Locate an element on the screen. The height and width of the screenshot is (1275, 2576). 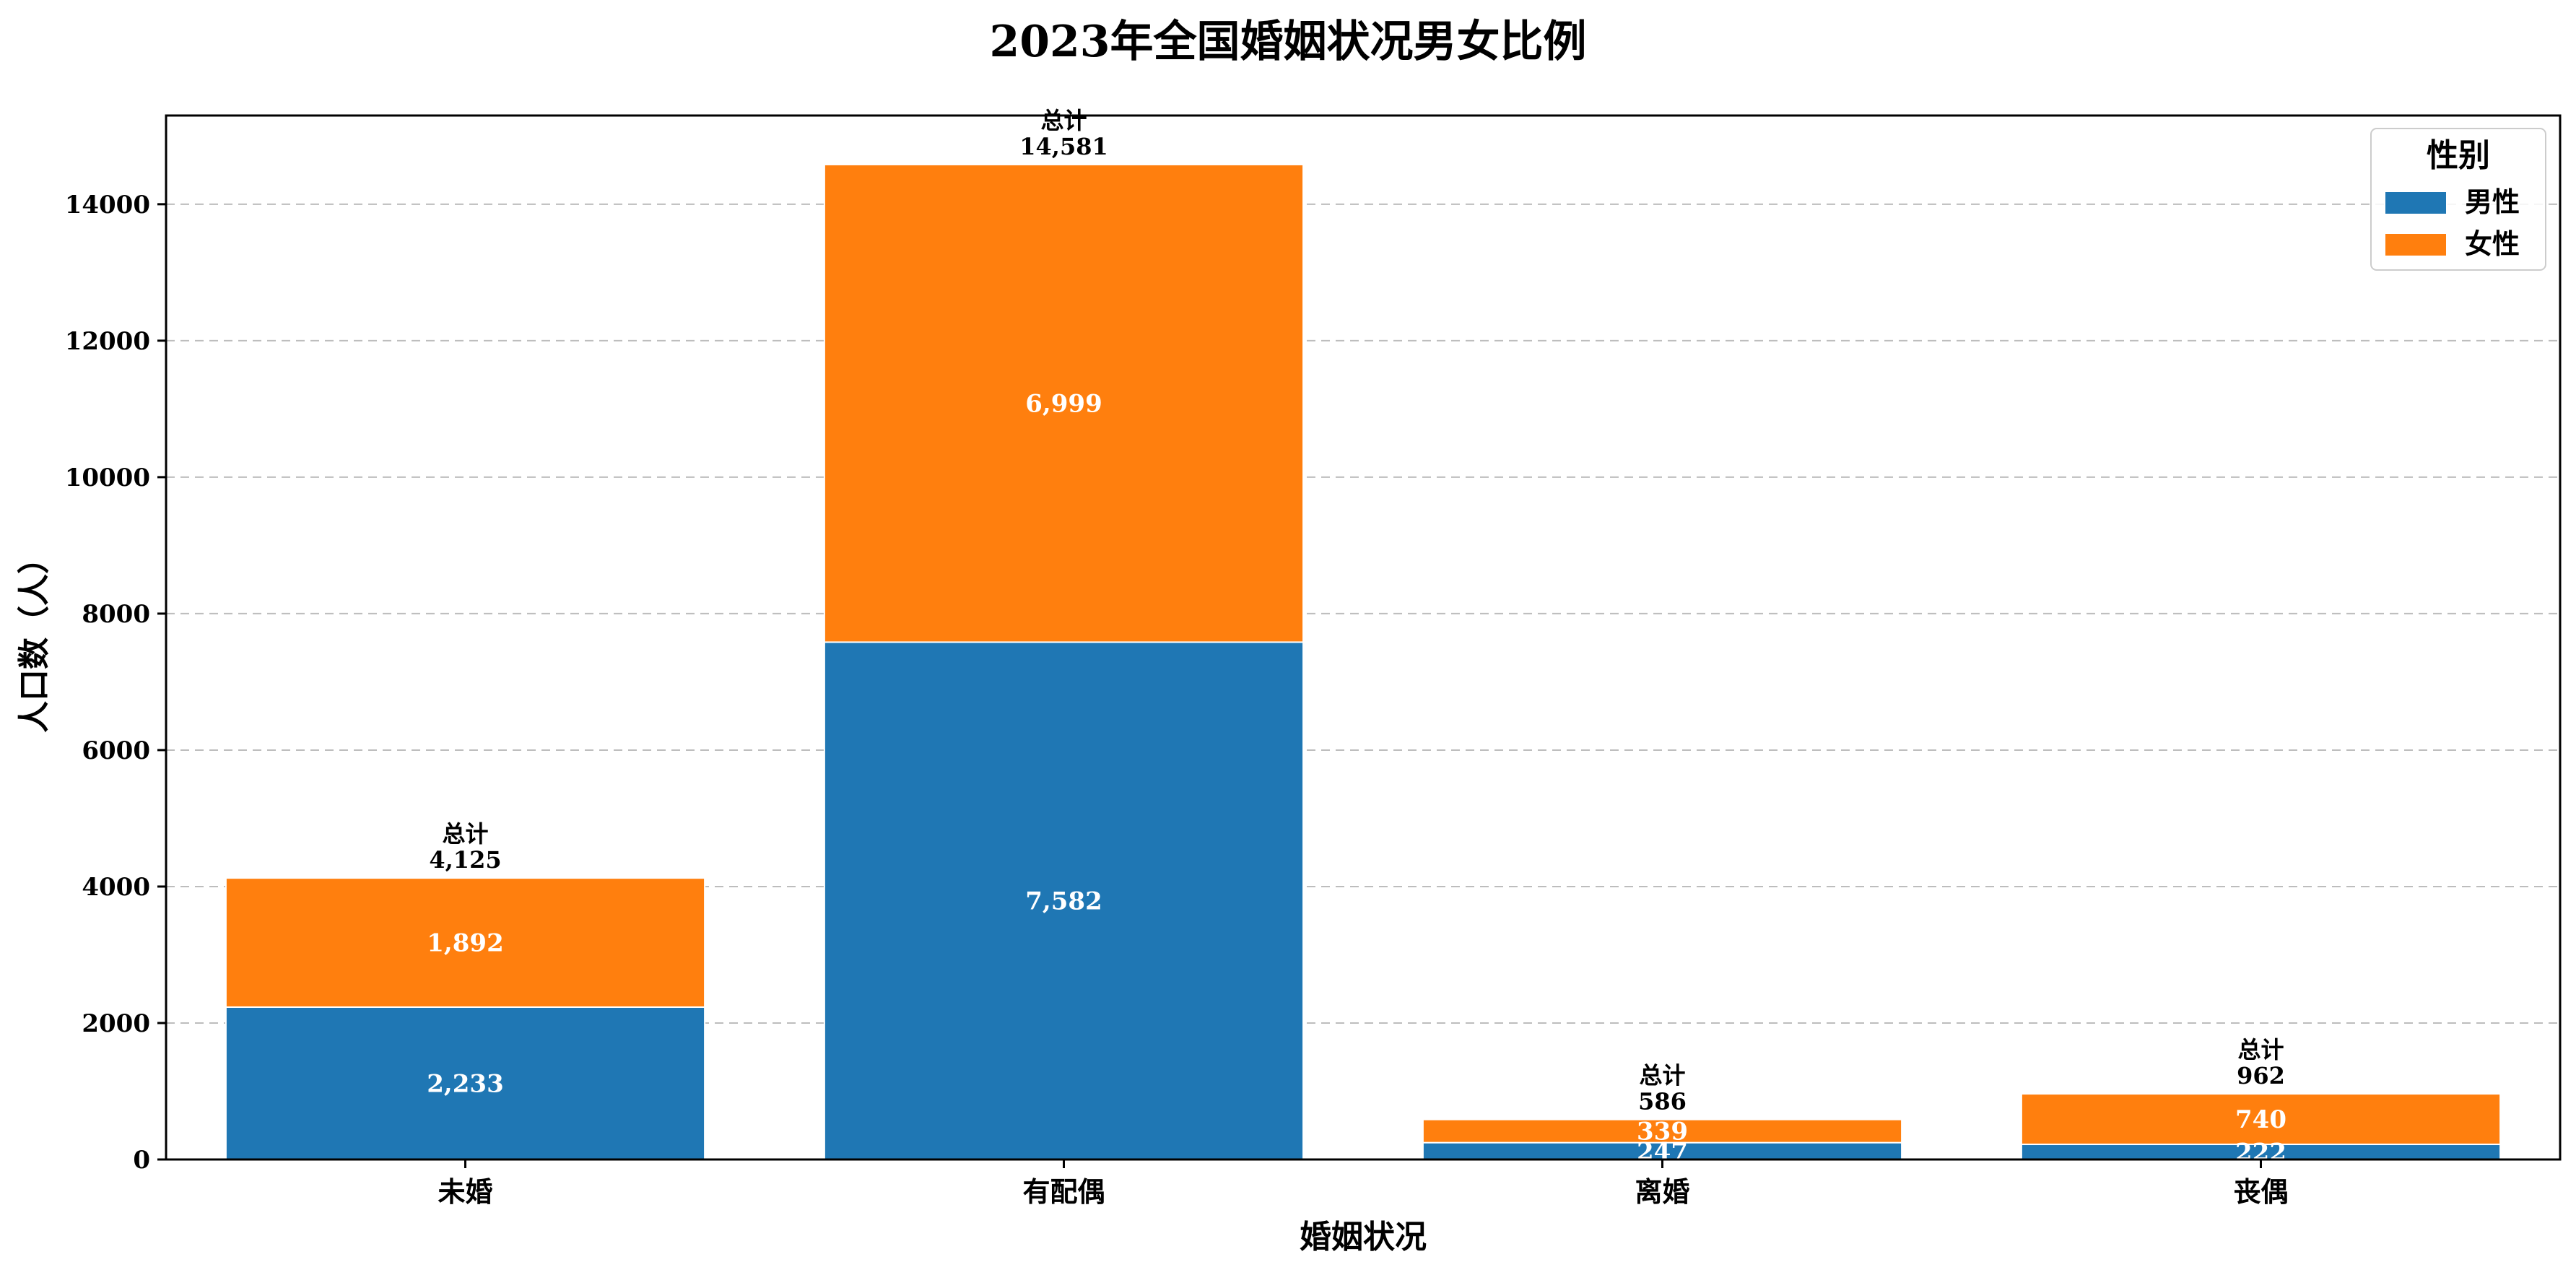
legend-label: 男性 is located at coordinates (2492, 202).